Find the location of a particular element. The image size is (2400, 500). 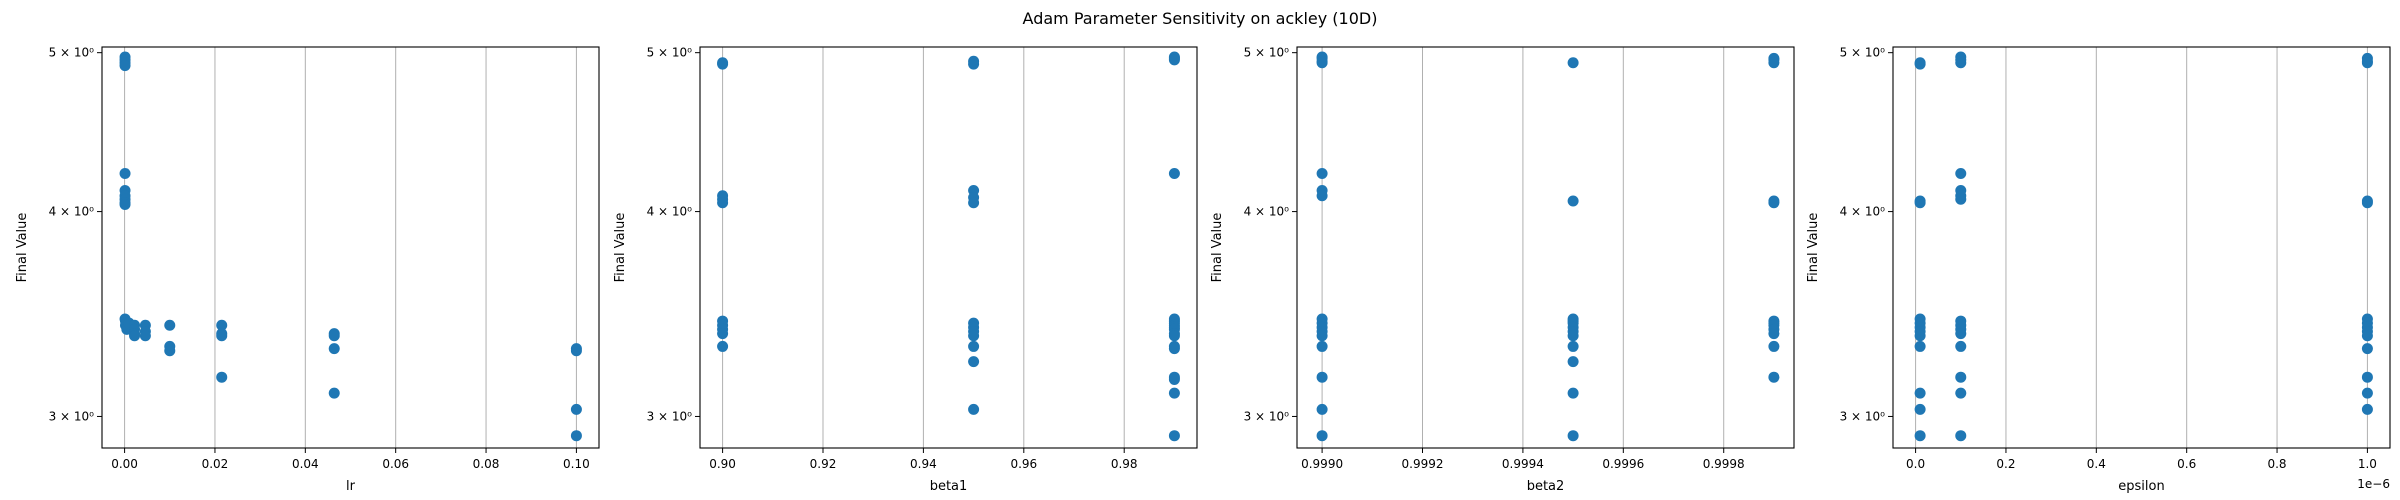

x-tick-label: 1.0 is located at coordinates (2367, 464).